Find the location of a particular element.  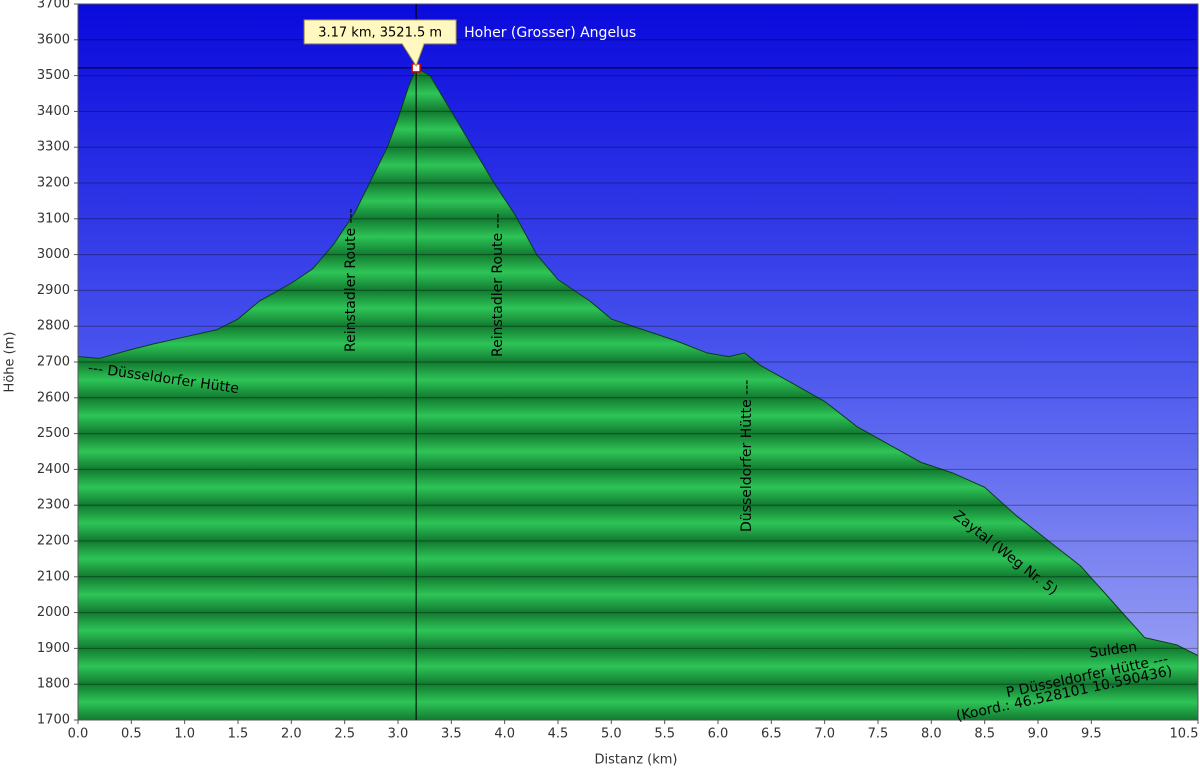

y-tick-label: 3000 is located at coordinates (53, 254).